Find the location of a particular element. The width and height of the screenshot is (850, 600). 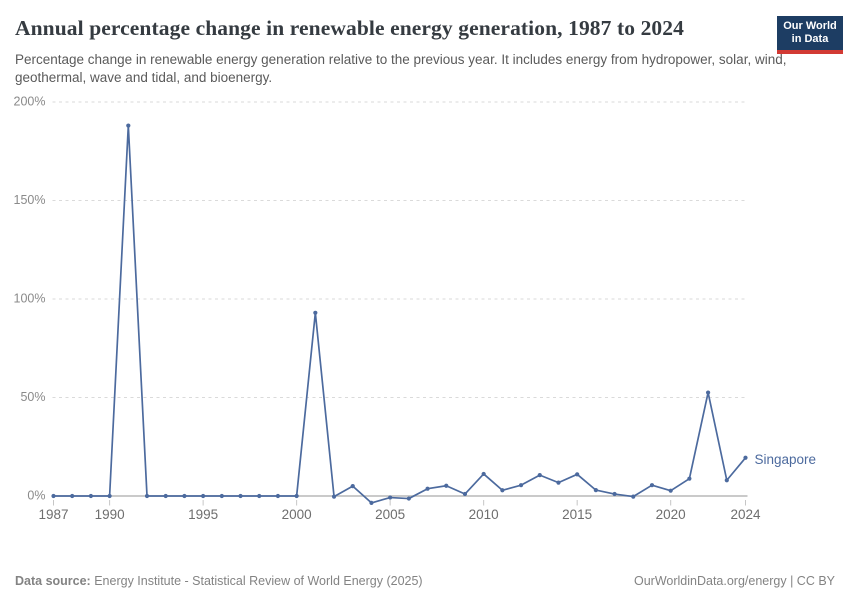

owid-logo-line1: Our World is located at coordinates (810, 26).